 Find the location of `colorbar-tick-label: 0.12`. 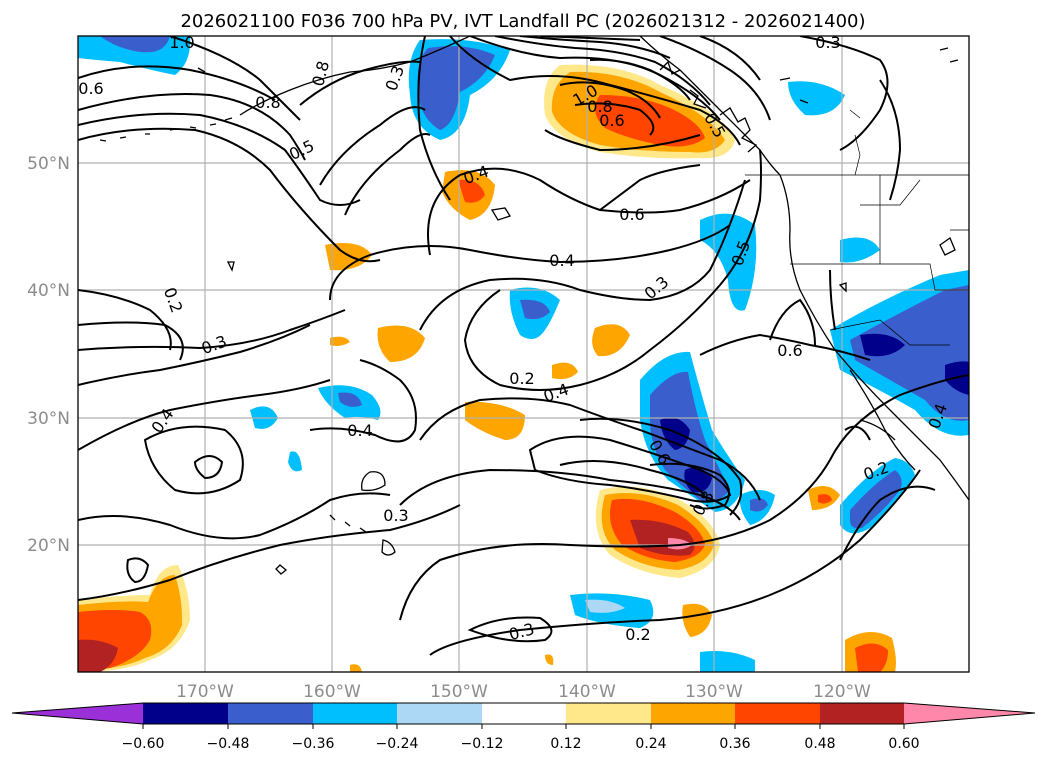

colorbar-tick-label: 0.12 is located at coordinates (565, 744).